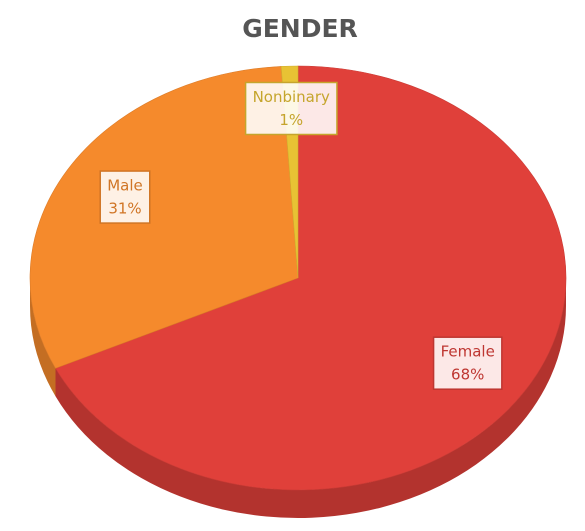 This screenshot has height=531, width=585. What do you see at coordinates (468, 352) in the screenshot?
I see `label-name: Female` at bounding box center [468, 352].